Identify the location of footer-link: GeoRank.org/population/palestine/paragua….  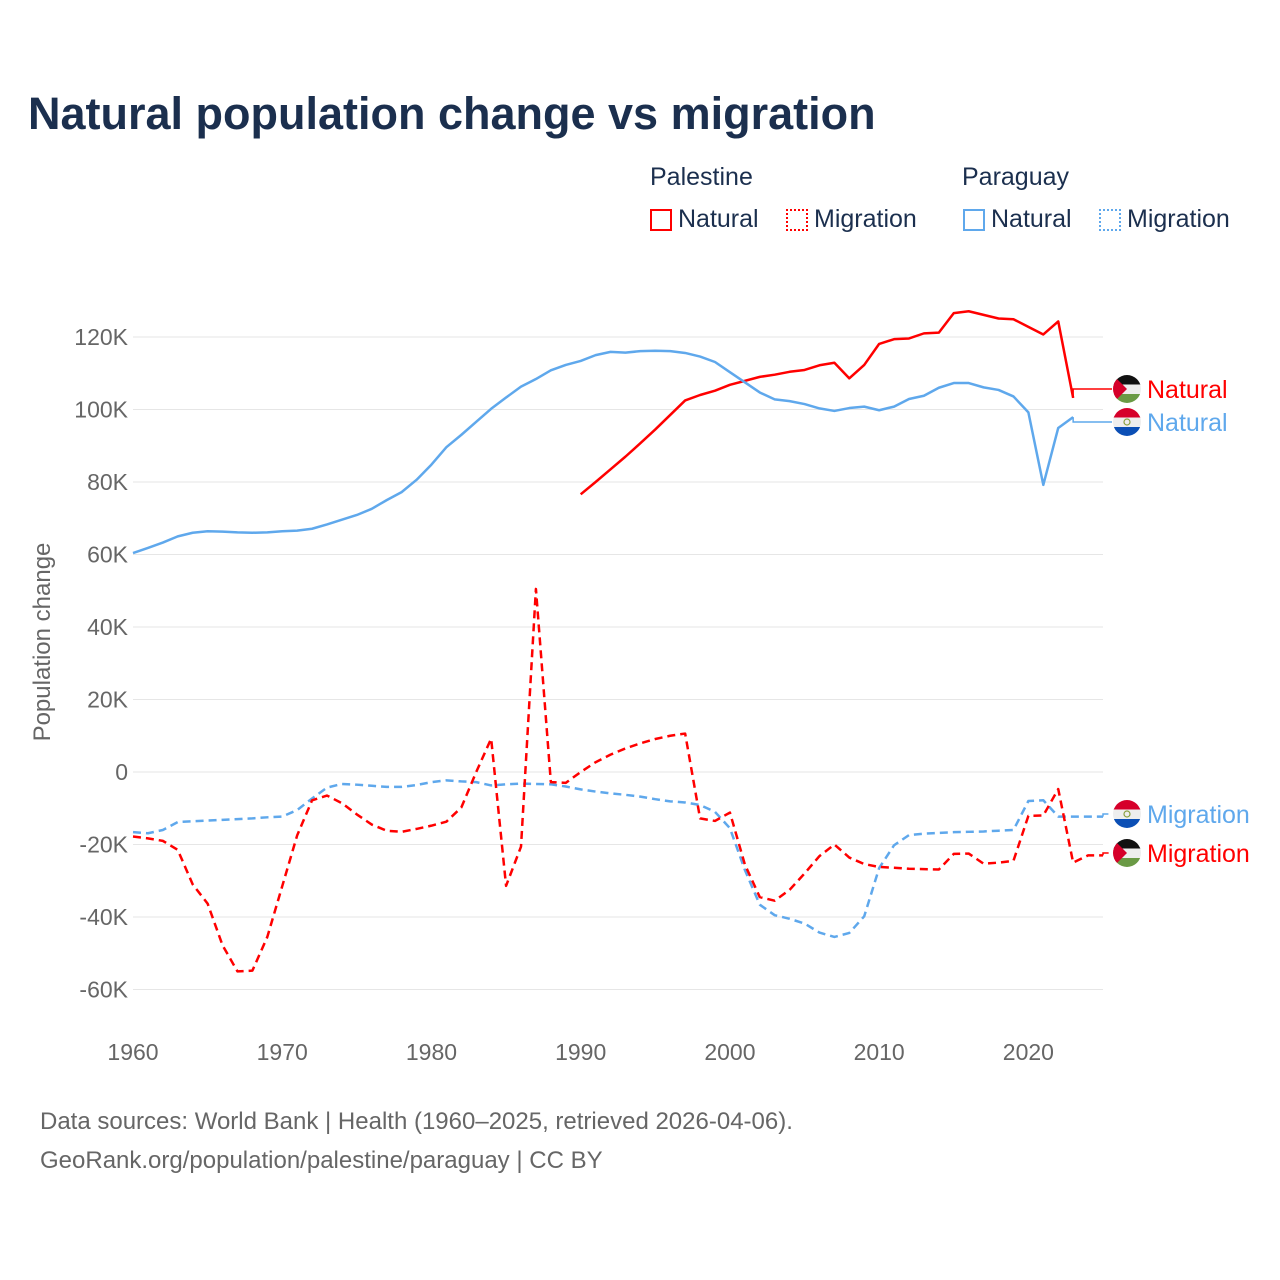
(321, 1160).